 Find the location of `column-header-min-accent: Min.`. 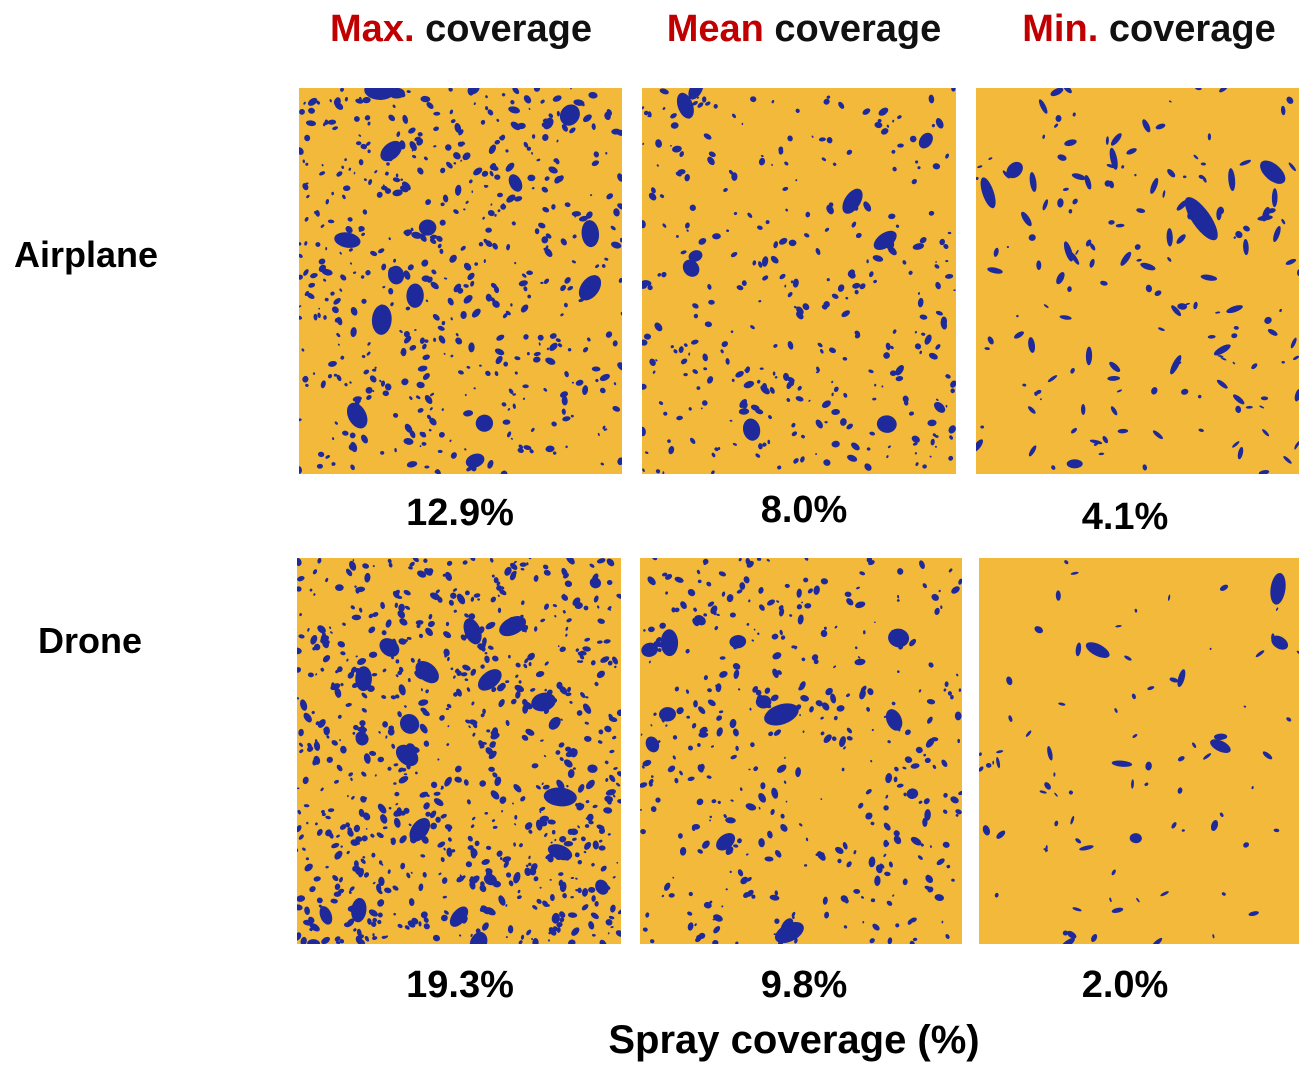

column-header-min-accent: Min. is located at coordinates (1060, 29).